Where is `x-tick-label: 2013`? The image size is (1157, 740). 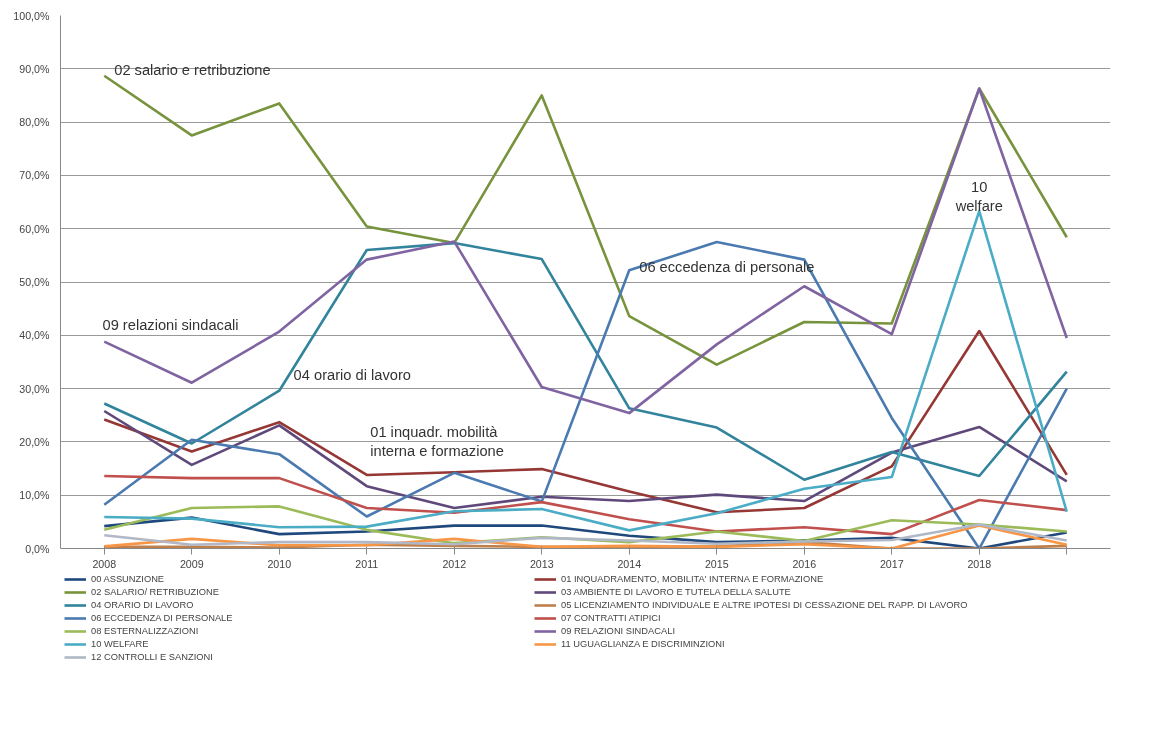
x-tick-label: 2013 is located at coordinates (541, 563).